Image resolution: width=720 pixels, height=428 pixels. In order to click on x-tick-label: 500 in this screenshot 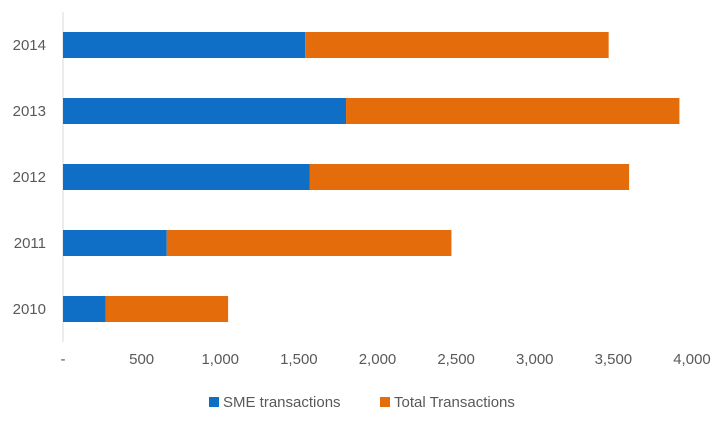, I will do `click(141, 359)`.